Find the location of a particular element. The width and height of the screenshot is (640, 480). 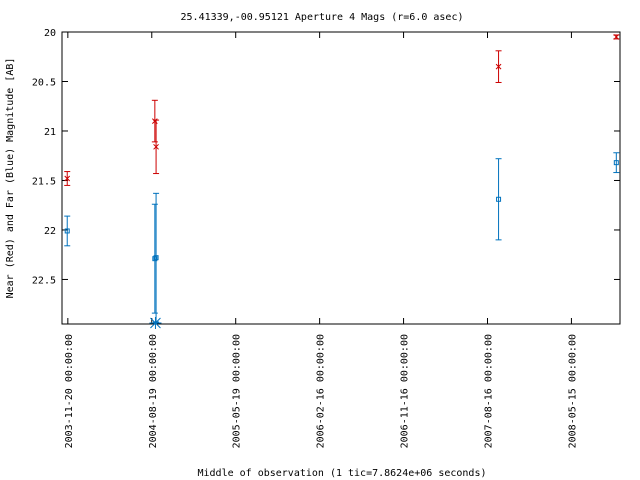

x-tick-label: 2007-08-16 00:00:00 is located at coordinates (488, 391).